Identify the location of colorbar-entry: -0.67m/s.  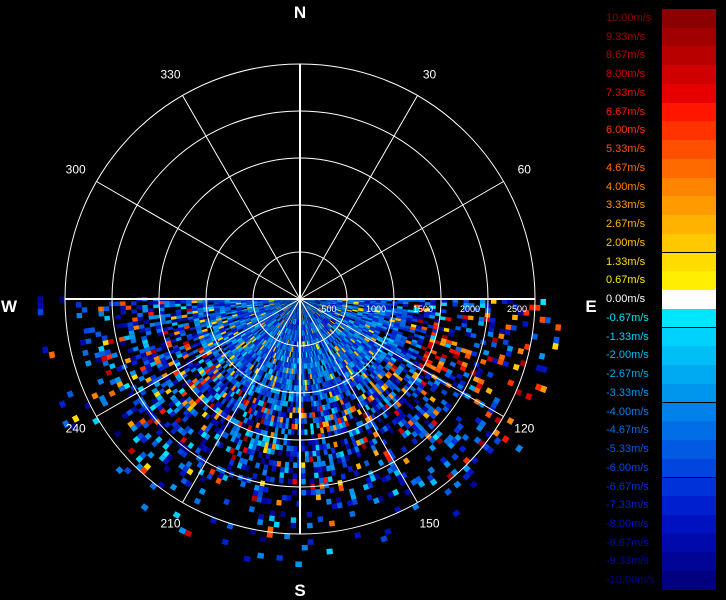
(661, 318).